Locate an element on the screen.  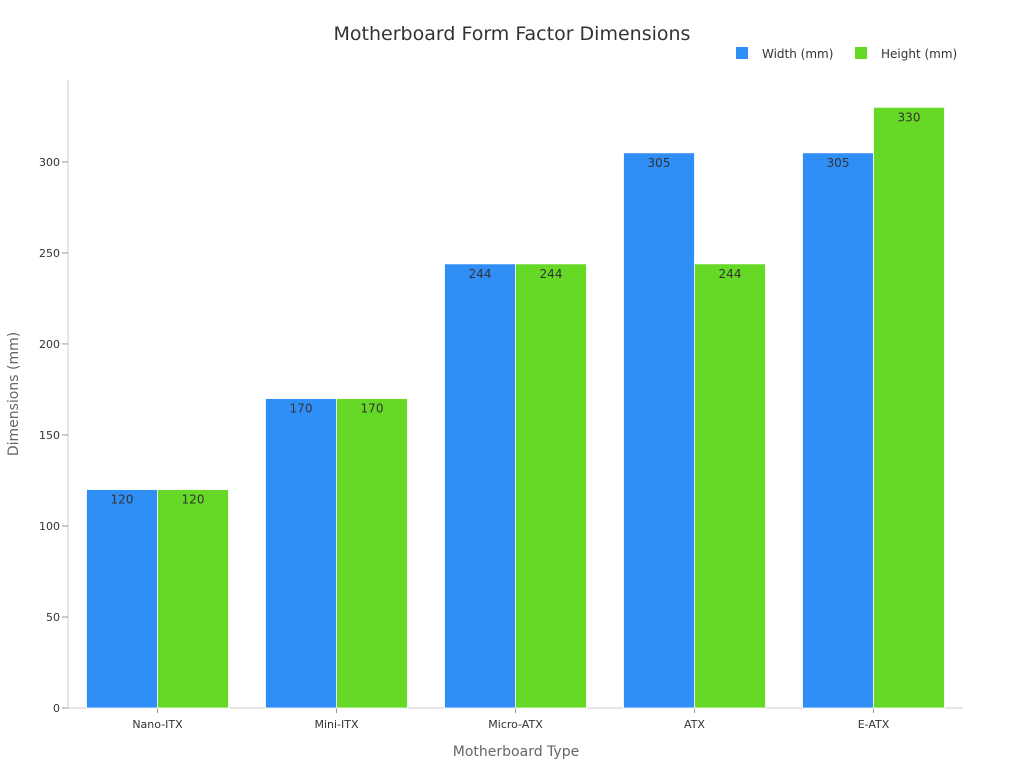
legend-swatch-height is located at coordinates (861, 53).